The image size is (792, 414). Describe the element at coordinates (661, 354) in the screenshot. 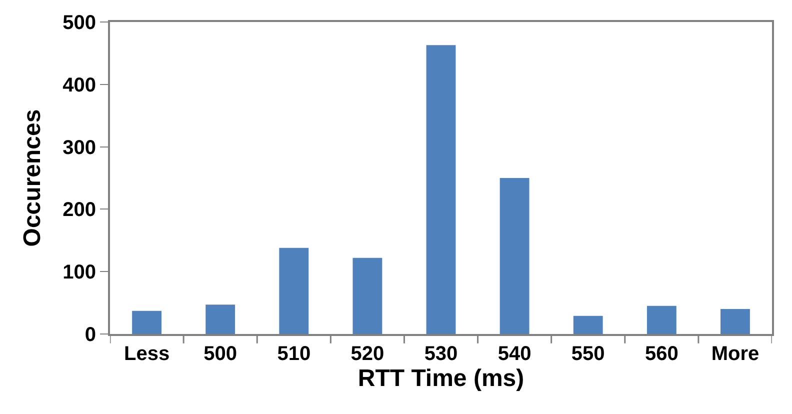

I see `x-tick-label: 560` at that location.